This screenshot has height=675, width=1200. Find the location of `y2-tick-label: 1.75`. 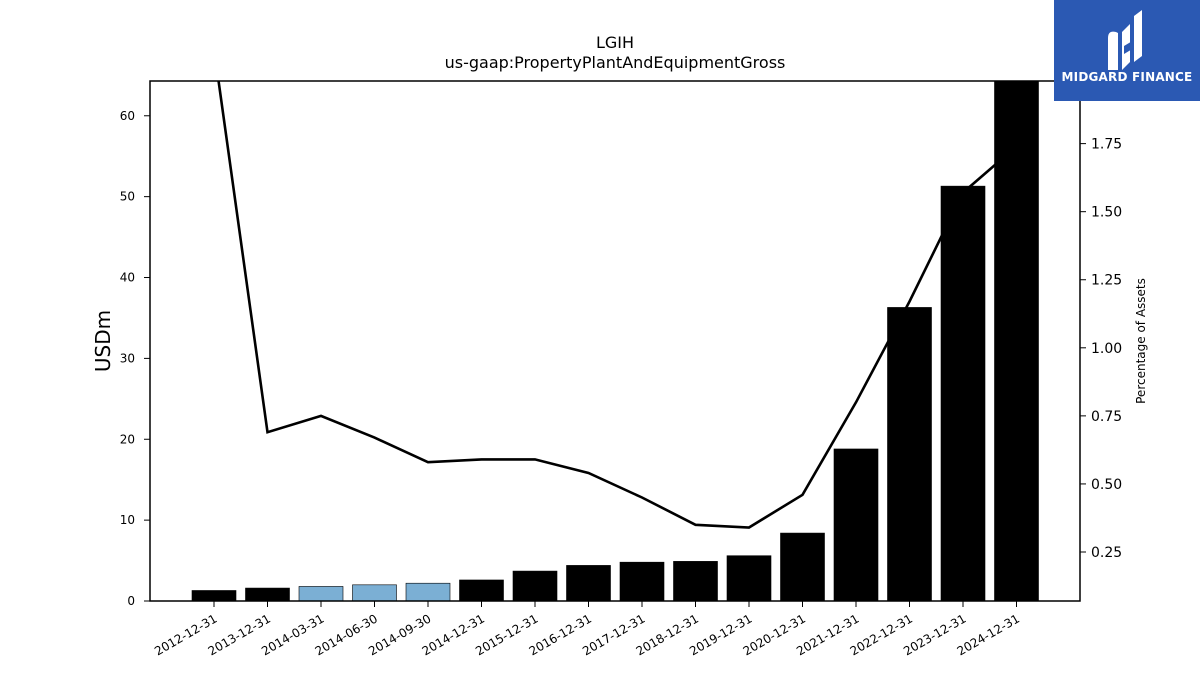

y2-tick-label: 1.75 is located at coordinates (1106, 145).